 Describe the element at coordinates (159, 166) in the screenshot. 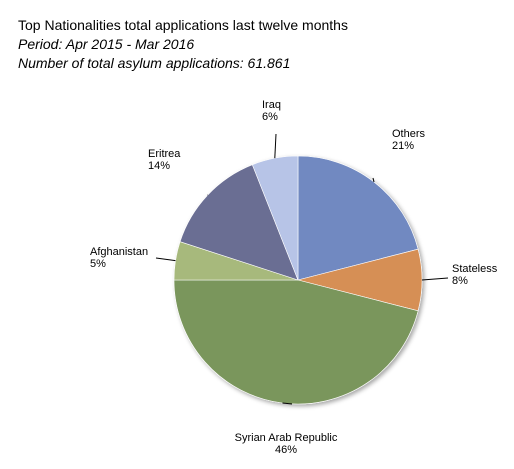

I see `slice-value-label: 14%` at that location.